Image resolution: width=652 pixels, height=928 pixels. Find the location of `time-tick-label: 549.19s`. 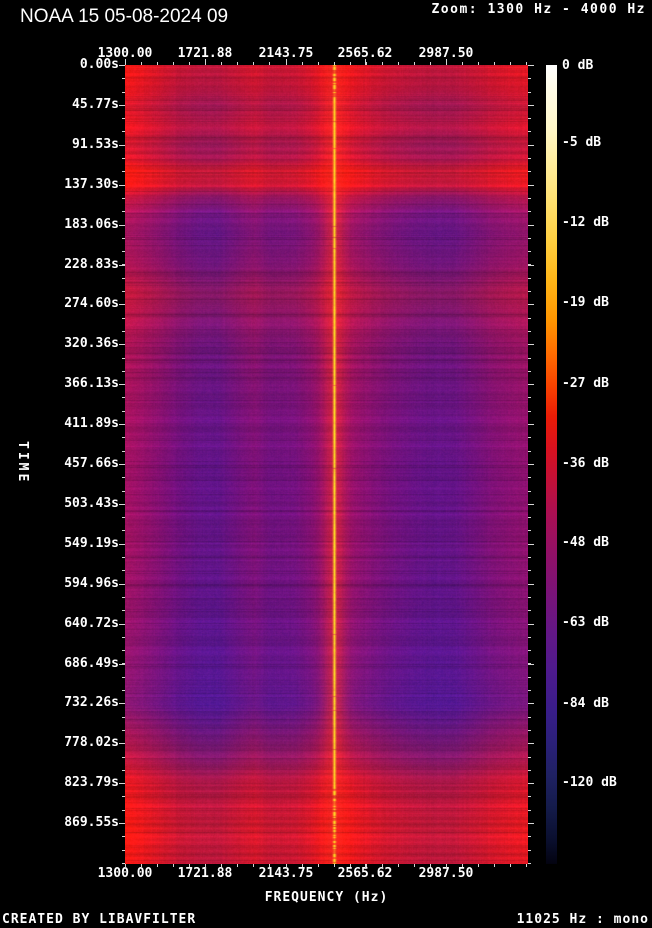

time-tick-label: 549.19s is located at coordinates (91, 543).